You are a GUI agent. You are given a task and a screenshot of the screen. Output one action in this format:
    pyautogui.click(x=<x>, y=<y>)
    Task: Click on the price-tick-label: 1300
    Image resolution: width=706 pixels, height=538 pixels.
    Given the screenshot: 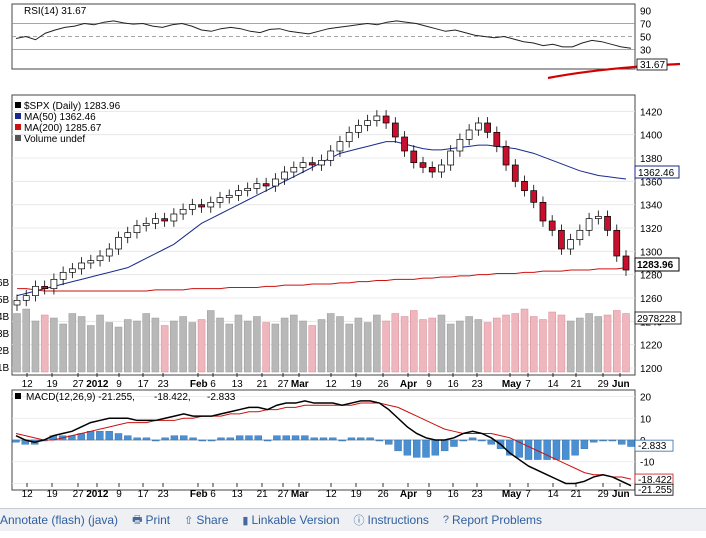 What is the action you would take?
    pyautogui.click(x=651, y=252)
    